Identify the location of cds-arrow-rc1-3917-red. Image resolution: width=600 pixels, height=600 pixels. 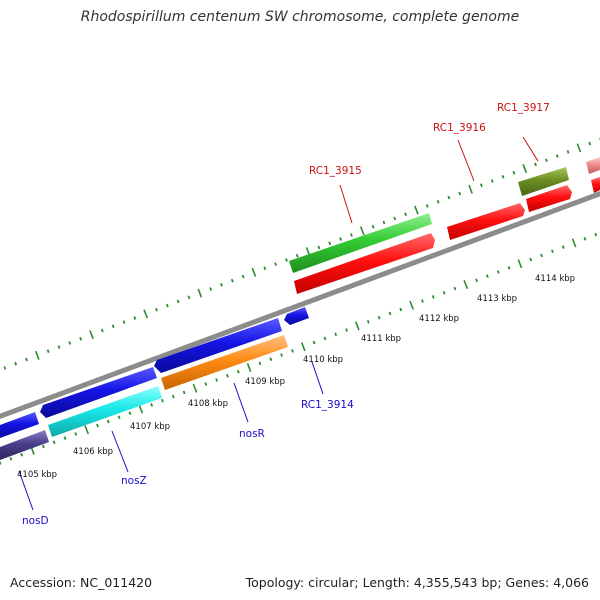
(549, 198).